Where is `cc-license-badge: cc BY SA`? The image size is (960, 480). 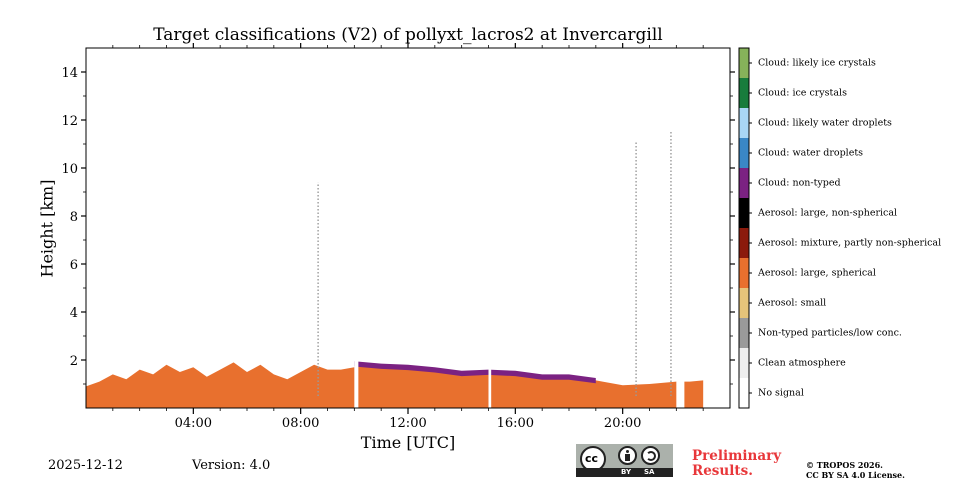 cc-license-badge: cc BY SA is located at coordinates (624, 460).